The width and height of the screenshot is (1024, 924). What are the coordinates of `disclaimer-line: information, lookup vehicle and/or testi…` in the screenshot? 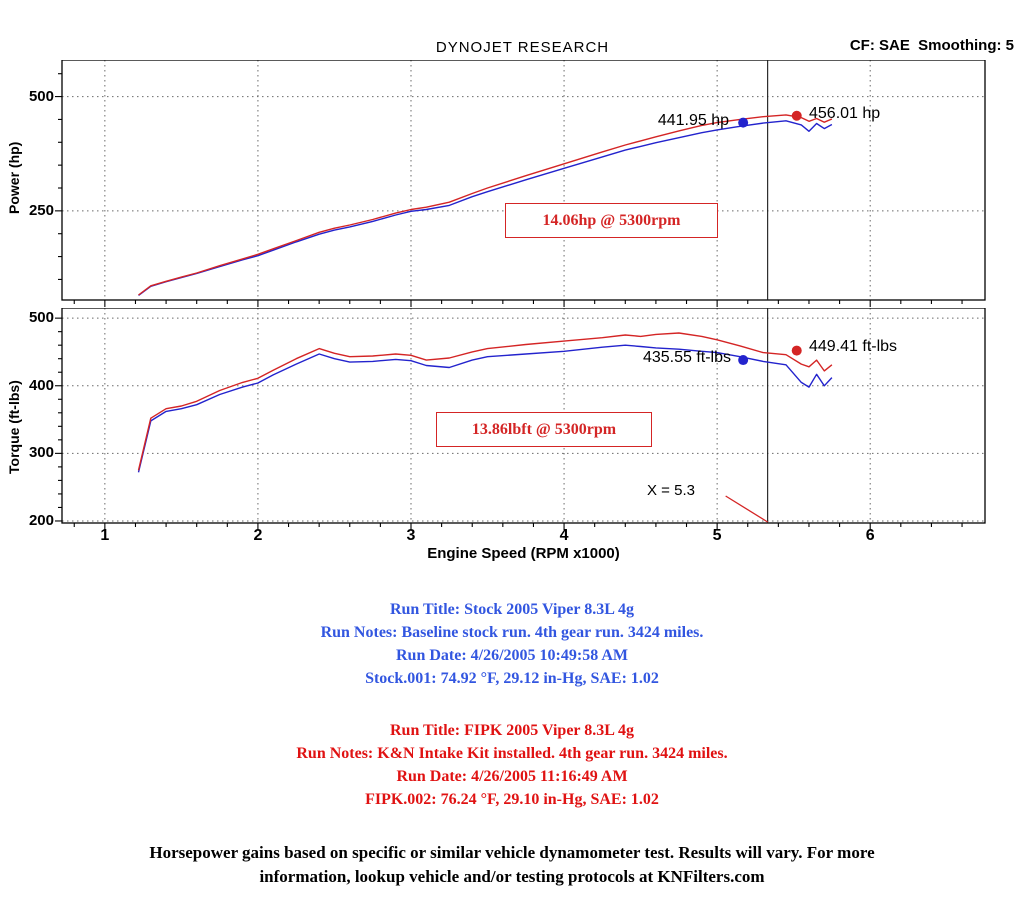 It's located at (512, 876).